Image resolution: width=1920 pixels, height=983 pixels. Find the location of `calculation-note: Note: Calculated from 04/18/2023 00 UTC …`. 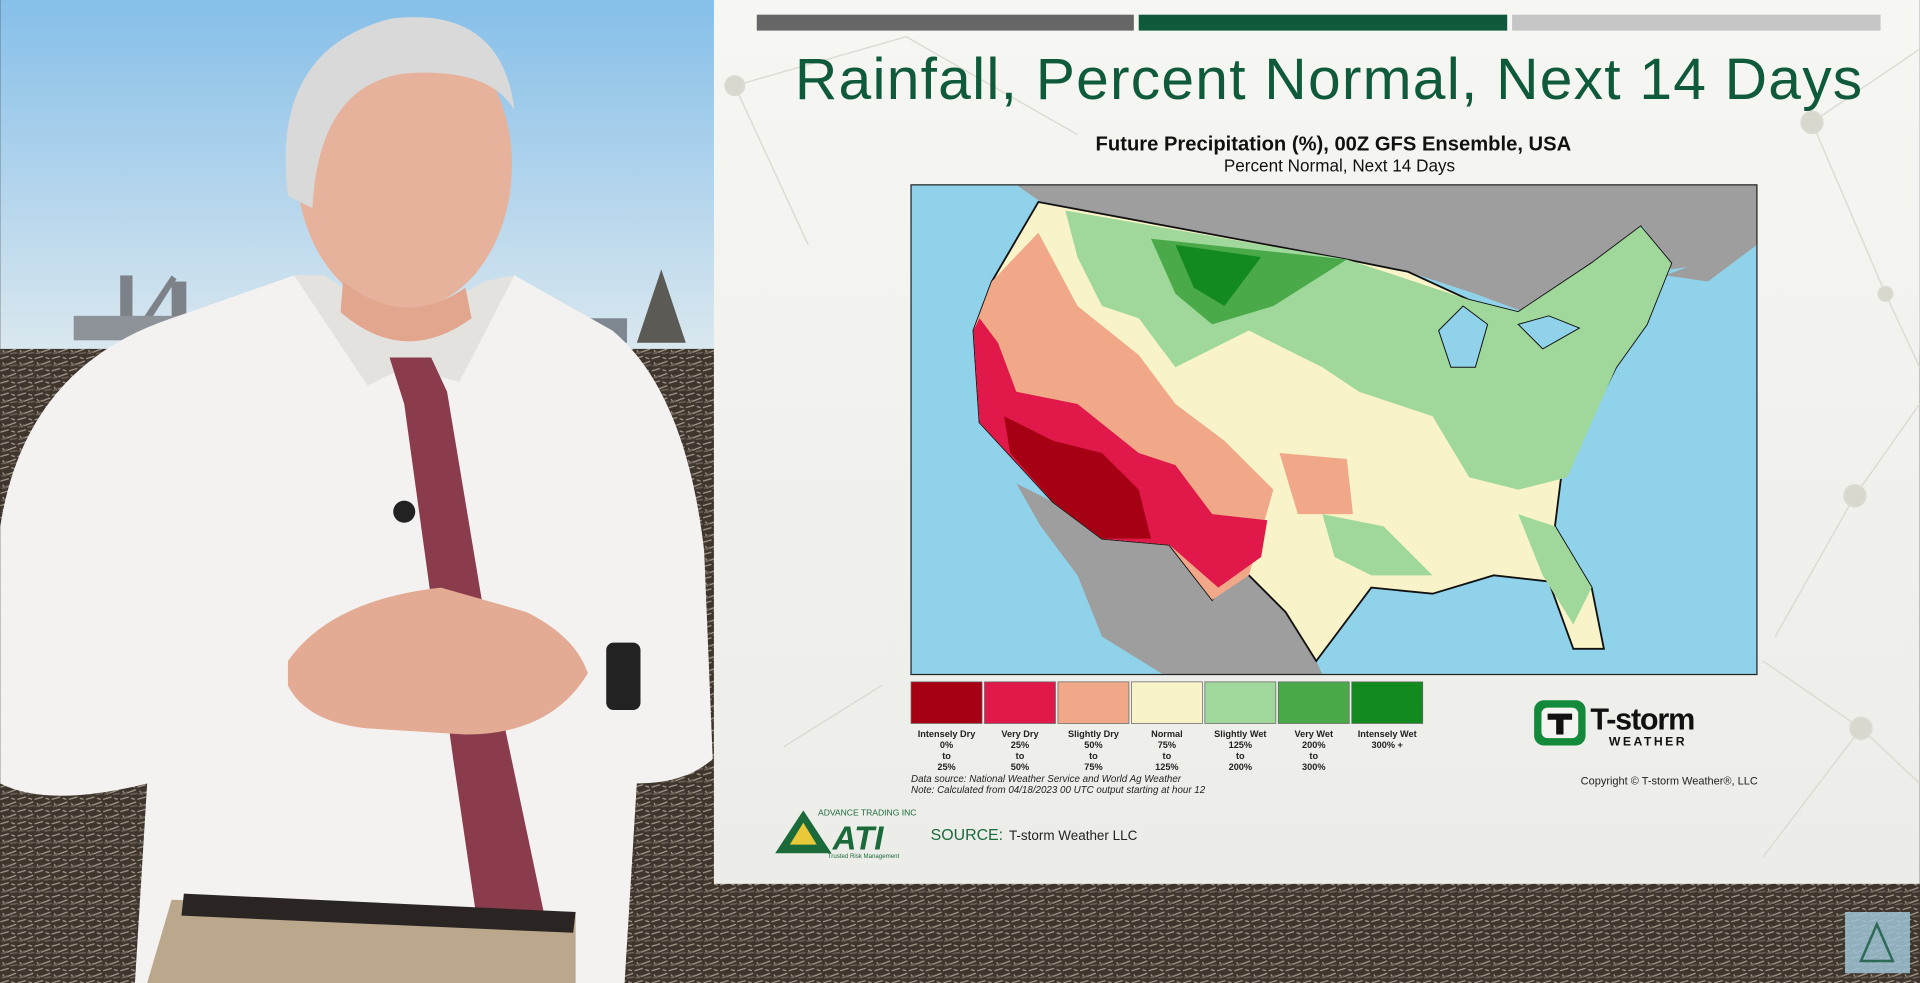

calculation-note: Note: Calculated from 04/18/2023 00 UTC … is located at coordinates (1058, 790).